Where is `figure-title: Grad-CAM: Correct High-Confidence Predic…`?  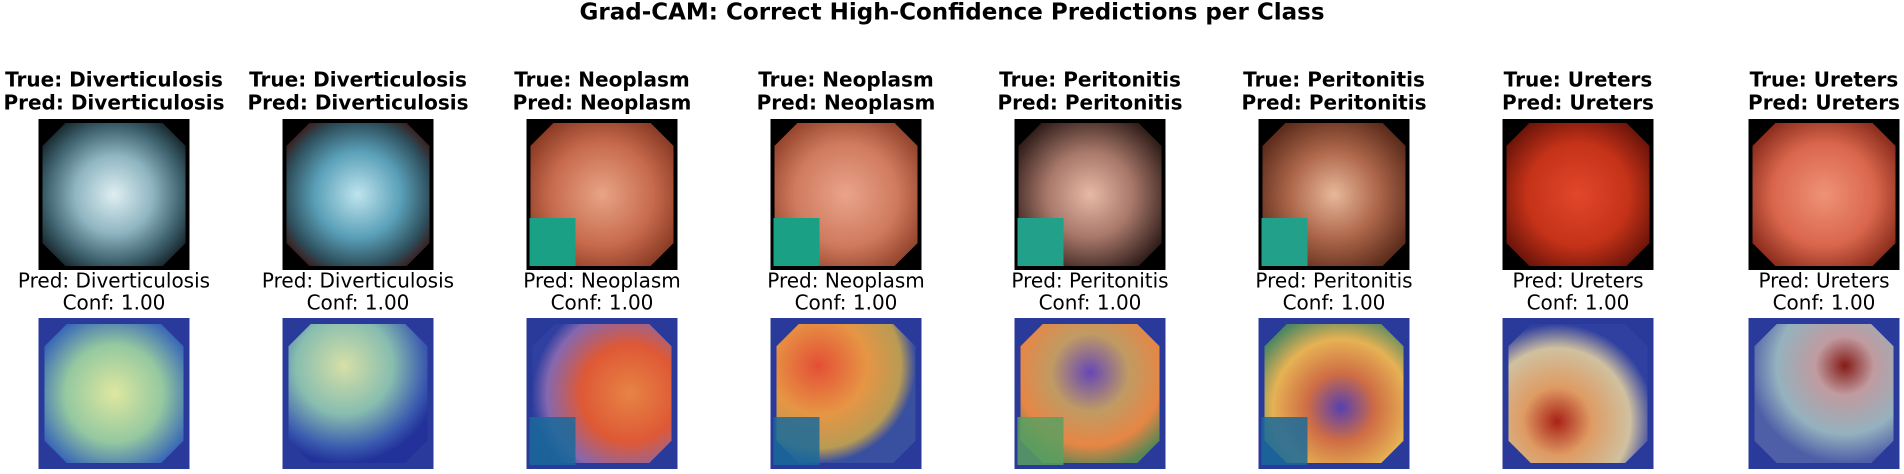 figure-title: Grad-CAM: Correct High-Confidence Predic… is located at coordinates (951, 13).